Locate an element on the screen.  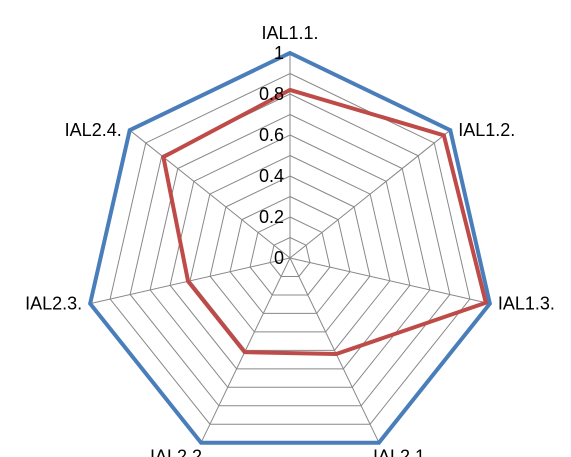
tick-label: 0.2 is located at coordinates (271, 217).